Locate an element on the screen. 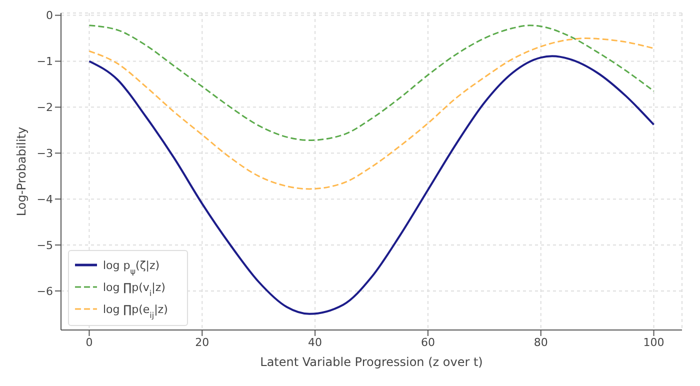 The image size is (700, 386). y-tick-label: −5 is located at coordinates (44, 245).